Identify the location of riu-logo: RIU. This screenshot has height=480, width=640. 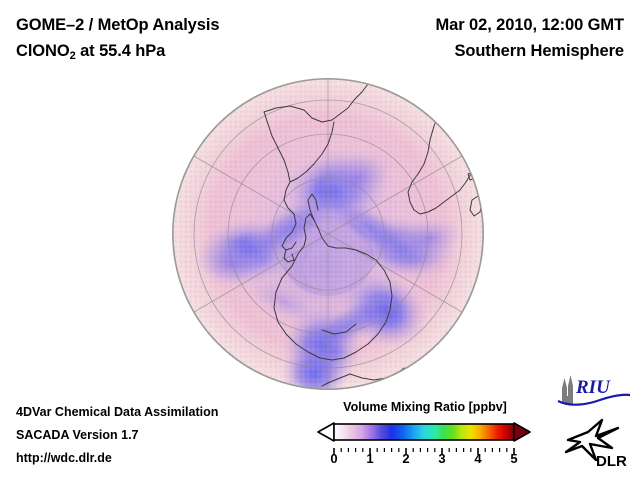
(594, 391).